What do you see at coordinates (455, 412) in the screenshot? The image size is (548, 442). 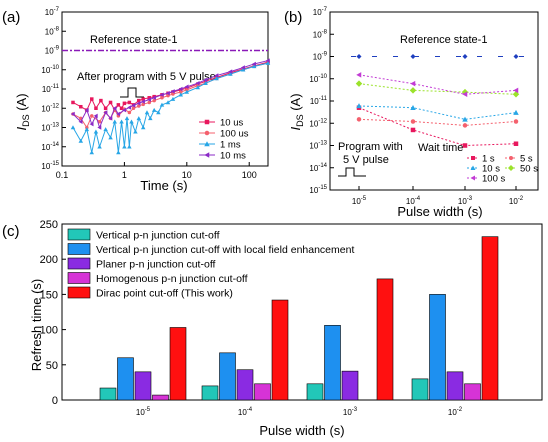 I see `panel-c-x-tick-label: 10⁻²` at bounding box center [455, 412].